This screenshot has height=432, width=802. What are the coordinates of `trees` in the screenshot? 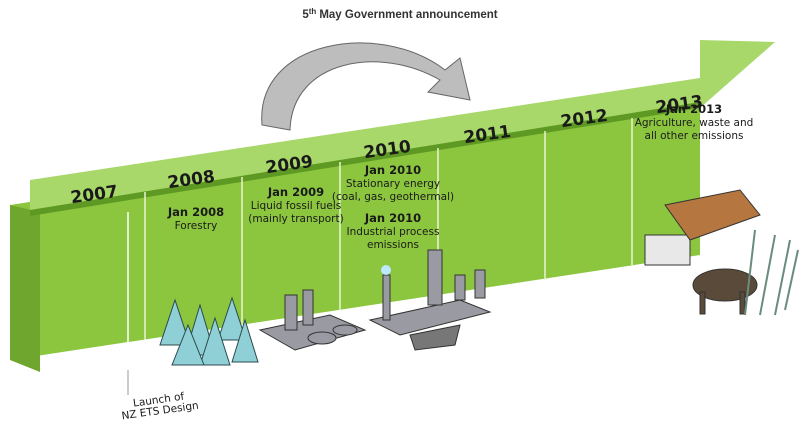 It's located at (209, 331).